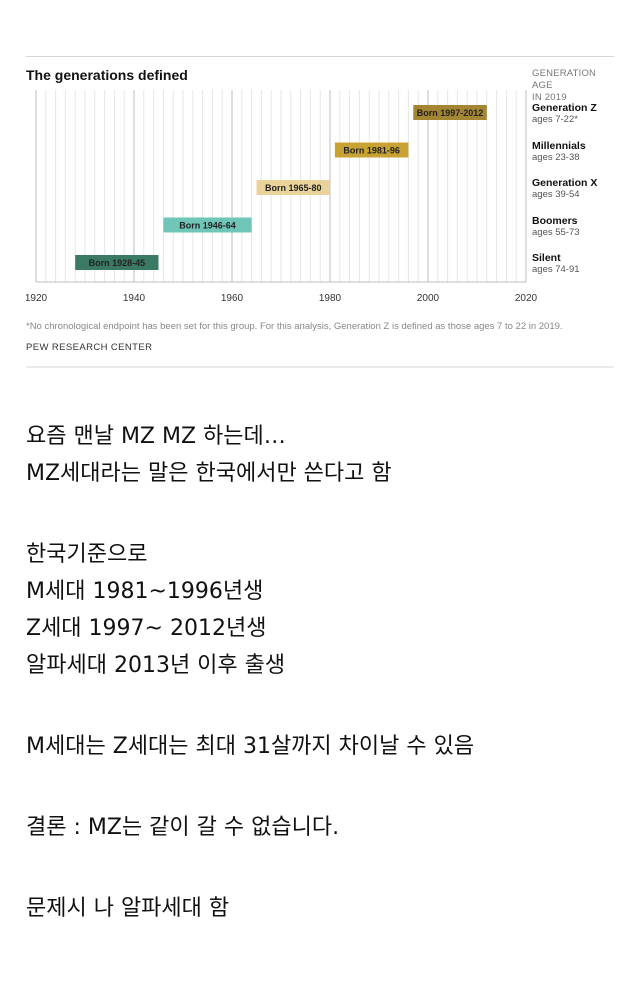 The image size is (640, 996). I want to click on x-tick-label: 1960, so click(232, 298).